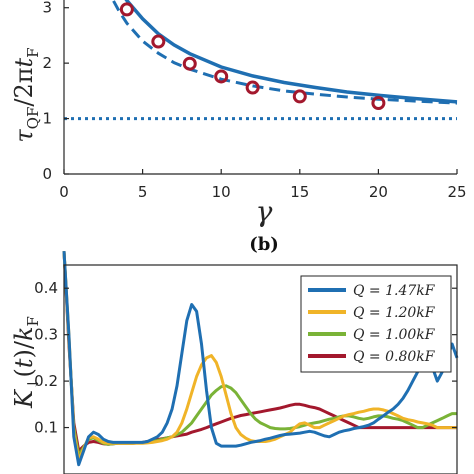  What do you see at coordinates (394, 357) in the screenshot?
I see `legend-label: Q = 0.80kF` at bounding box center [394, 357].